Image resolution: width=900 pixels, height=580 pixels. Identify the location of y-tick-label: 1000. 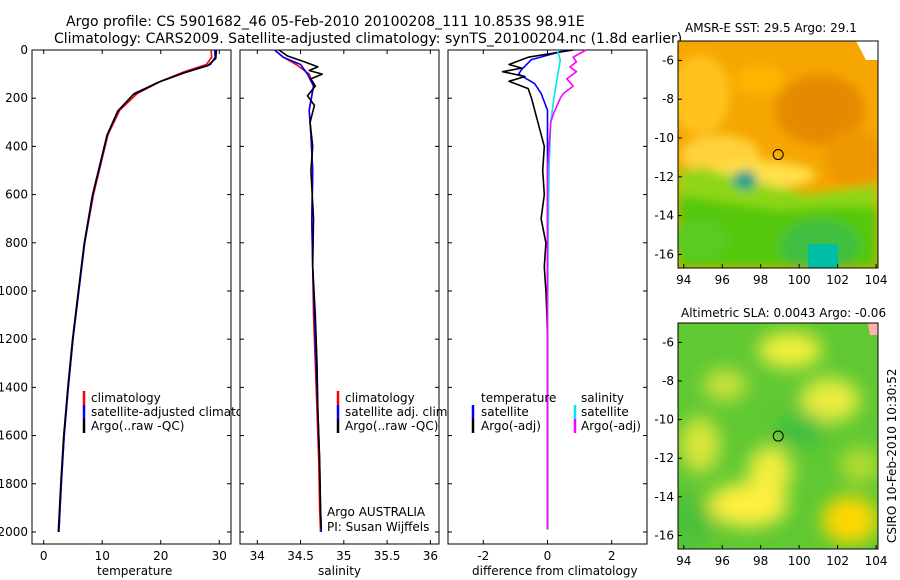
(14, 291).